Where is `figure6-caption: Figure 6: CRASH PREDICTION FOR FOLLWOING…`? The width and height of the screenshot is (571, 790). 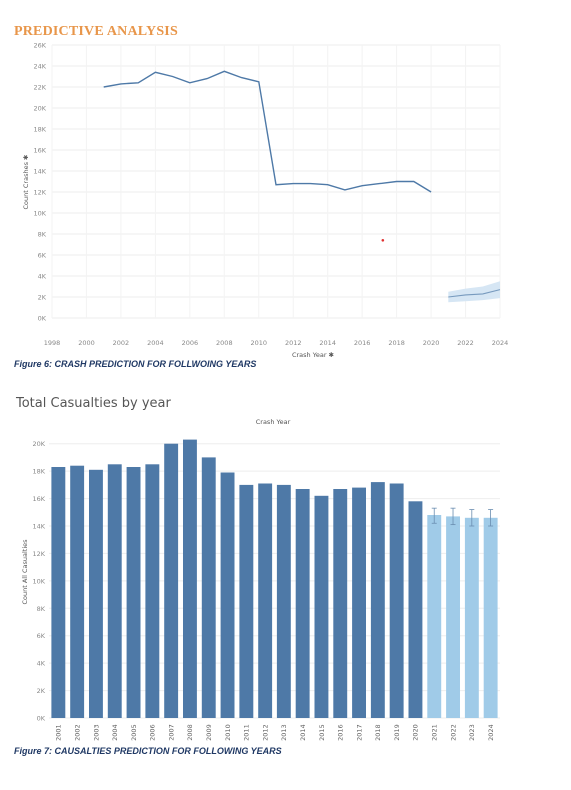
figure6-caption: Figure 6: CRASH PREDICTION FOR FOLLWOING… is located at coordinates (135, 364).